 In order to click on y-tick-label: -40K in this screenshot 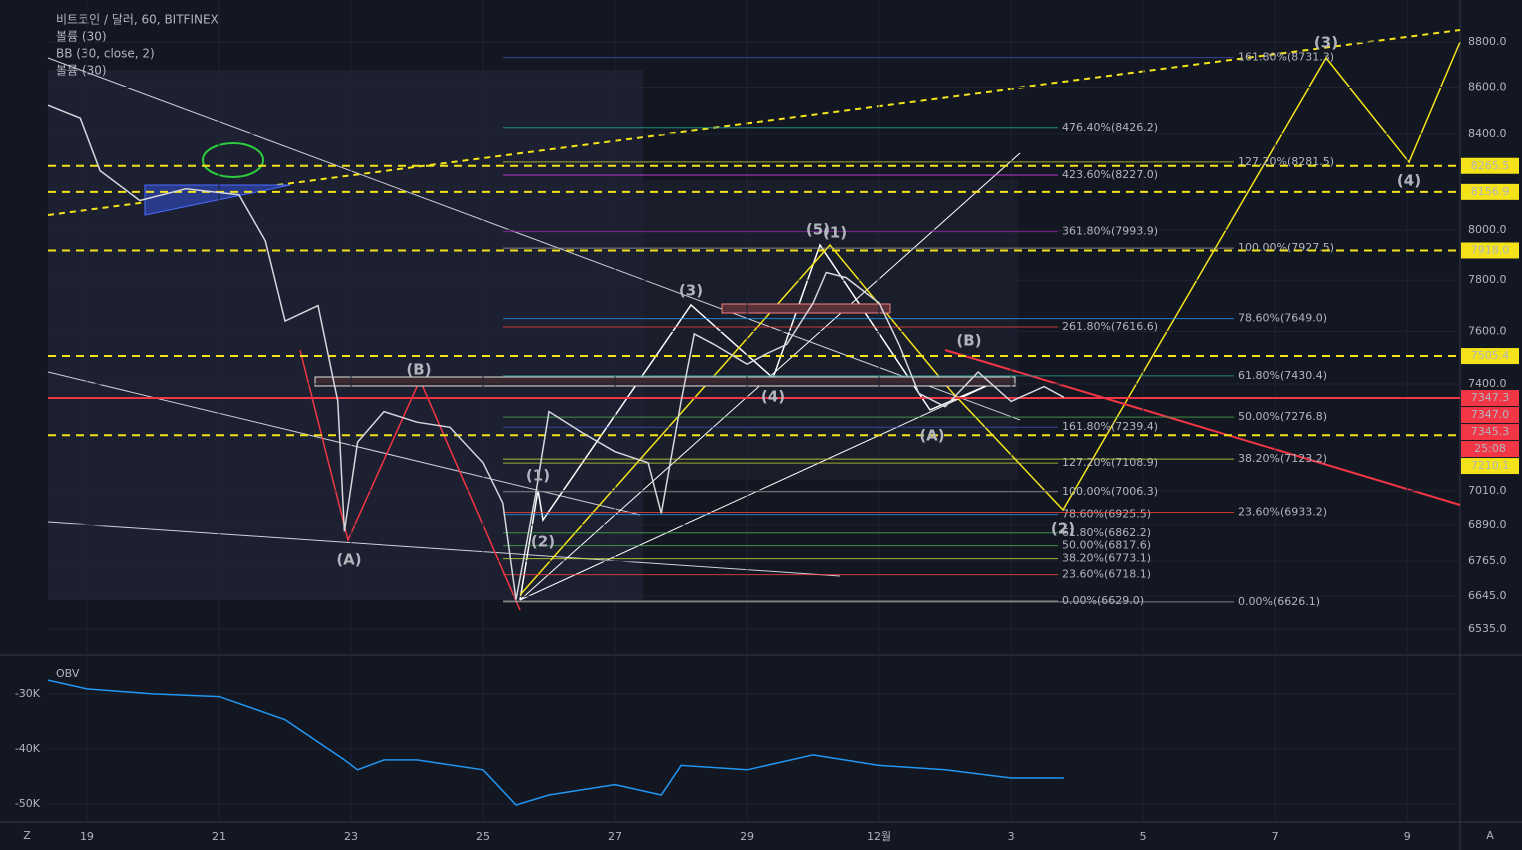, I will do `click(28, 748)`.